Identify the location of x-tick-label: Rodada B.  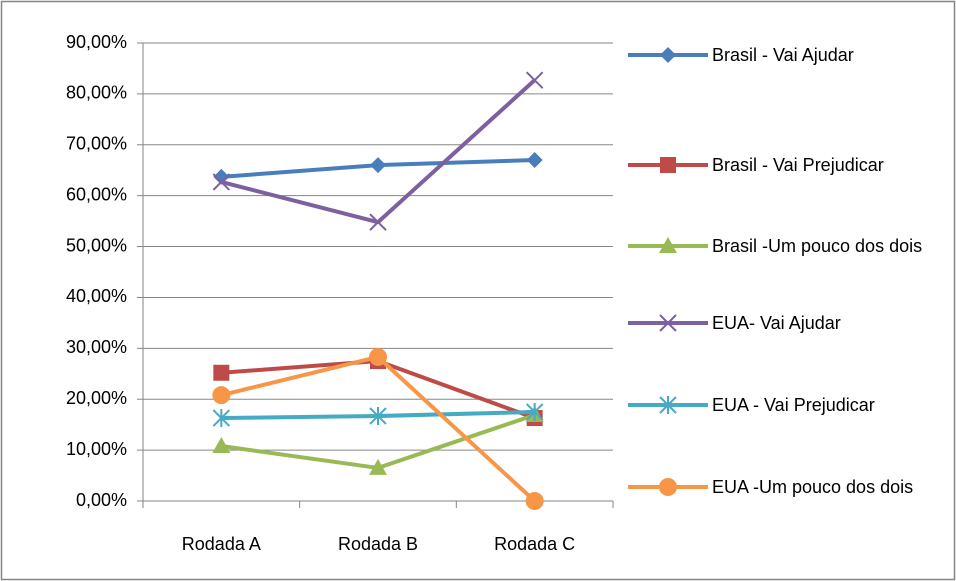
(378, 544).